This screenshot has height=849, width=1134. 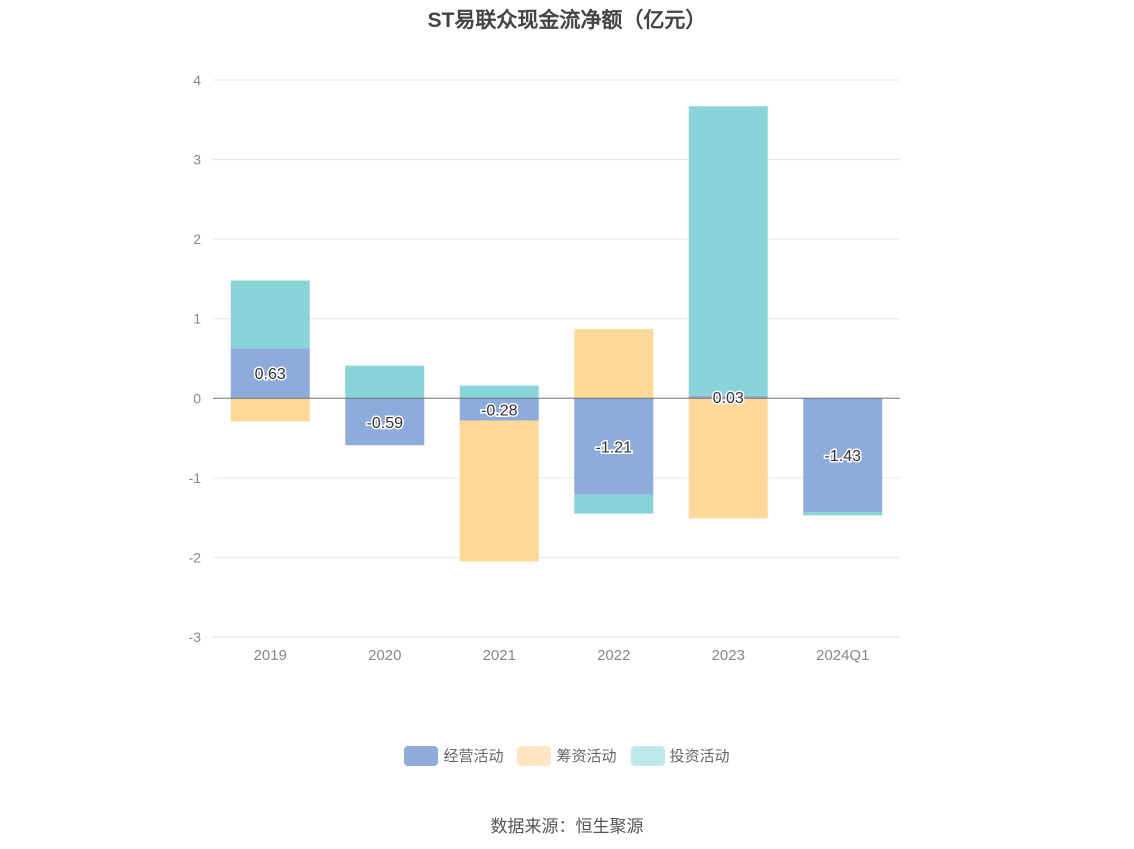 I want to click on y-tick-label: 1, so click(x=197, y=319).